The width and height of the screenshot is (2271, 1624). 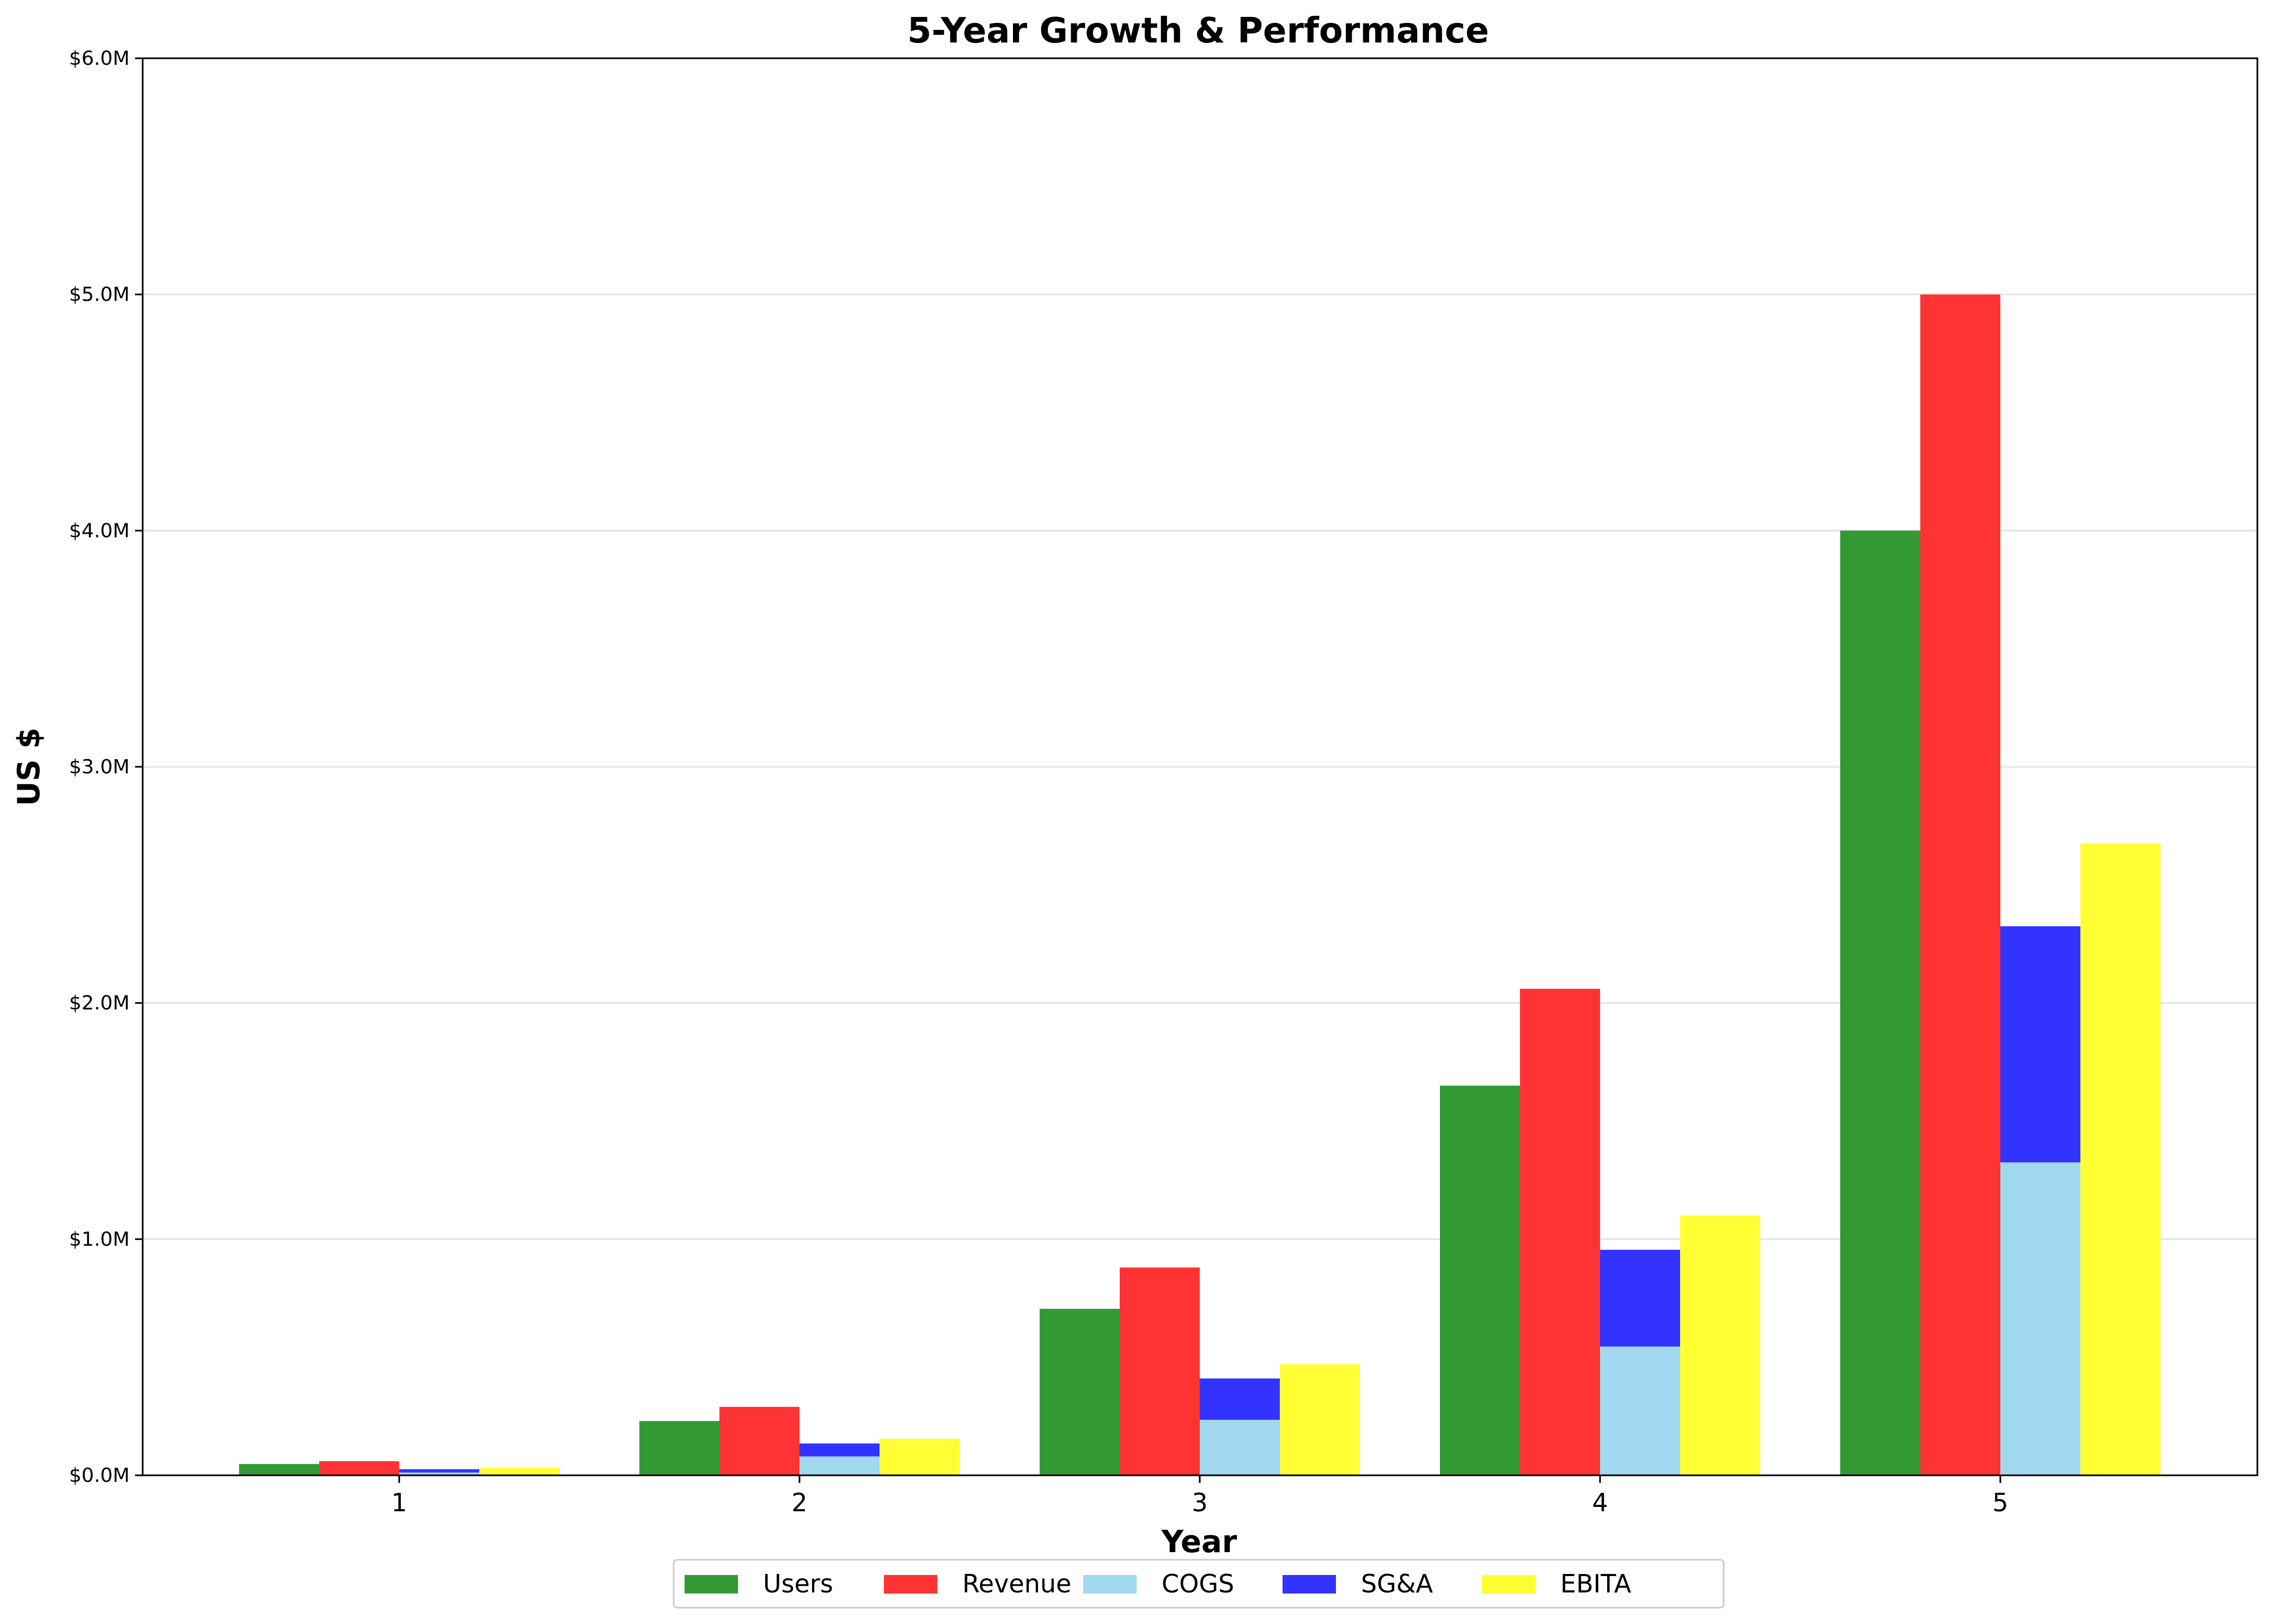 I want to click on legend-label: Revenue, so click(x=1016, y=1583).